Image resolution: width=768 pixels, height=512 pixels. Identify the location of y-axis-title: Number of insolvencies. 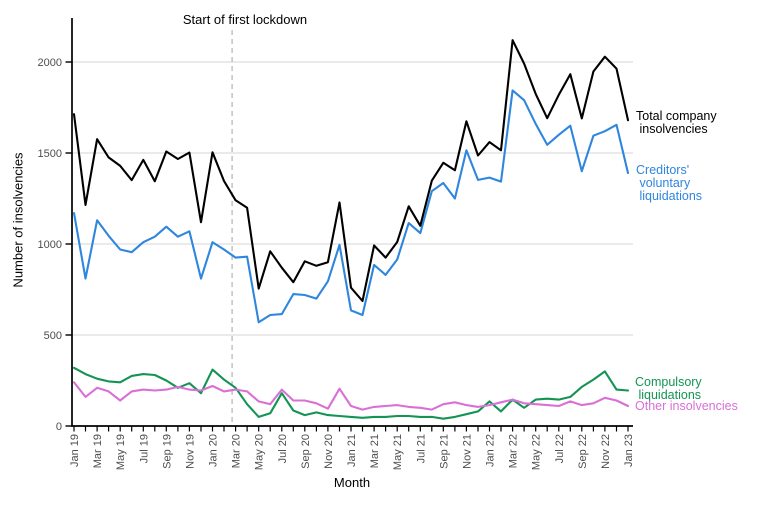
(18, 220).